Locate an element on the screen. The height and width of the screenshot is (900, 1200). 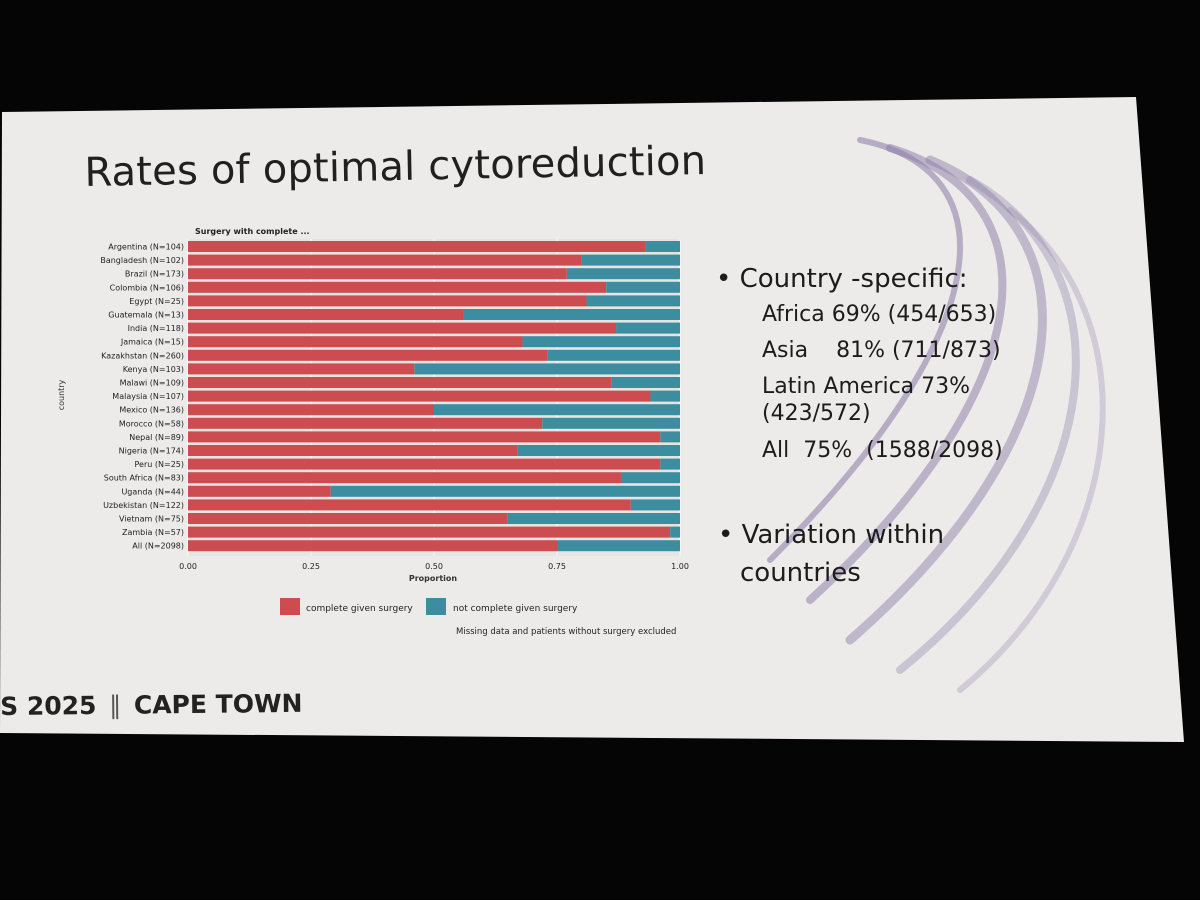
stat-latin-america: Latin America 73% is located at coordinates (866, 386).